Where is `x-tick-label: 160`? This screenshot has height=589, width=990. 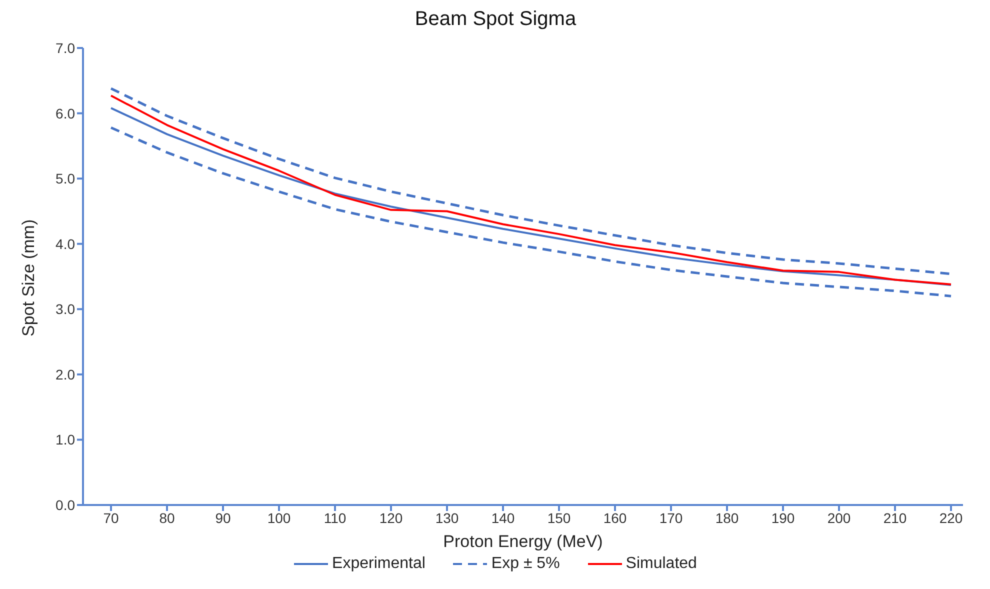
x-tick-label: 160 is located at coordinates (615, 518).